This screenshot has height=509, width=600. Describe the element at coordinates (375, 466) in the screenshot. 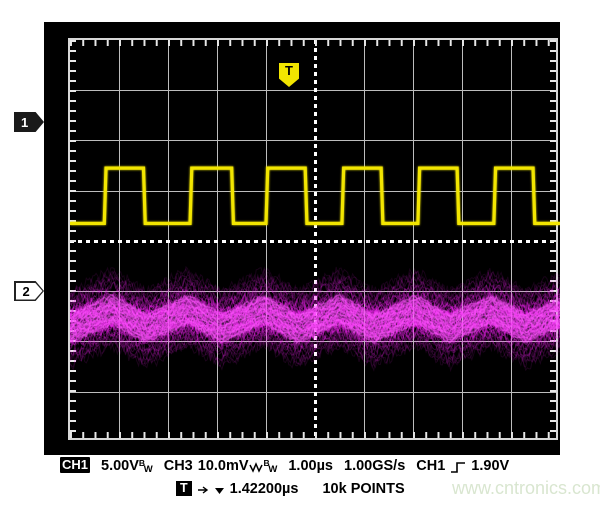

I see `sample-rate-value: 1.00GS/s` at that location.